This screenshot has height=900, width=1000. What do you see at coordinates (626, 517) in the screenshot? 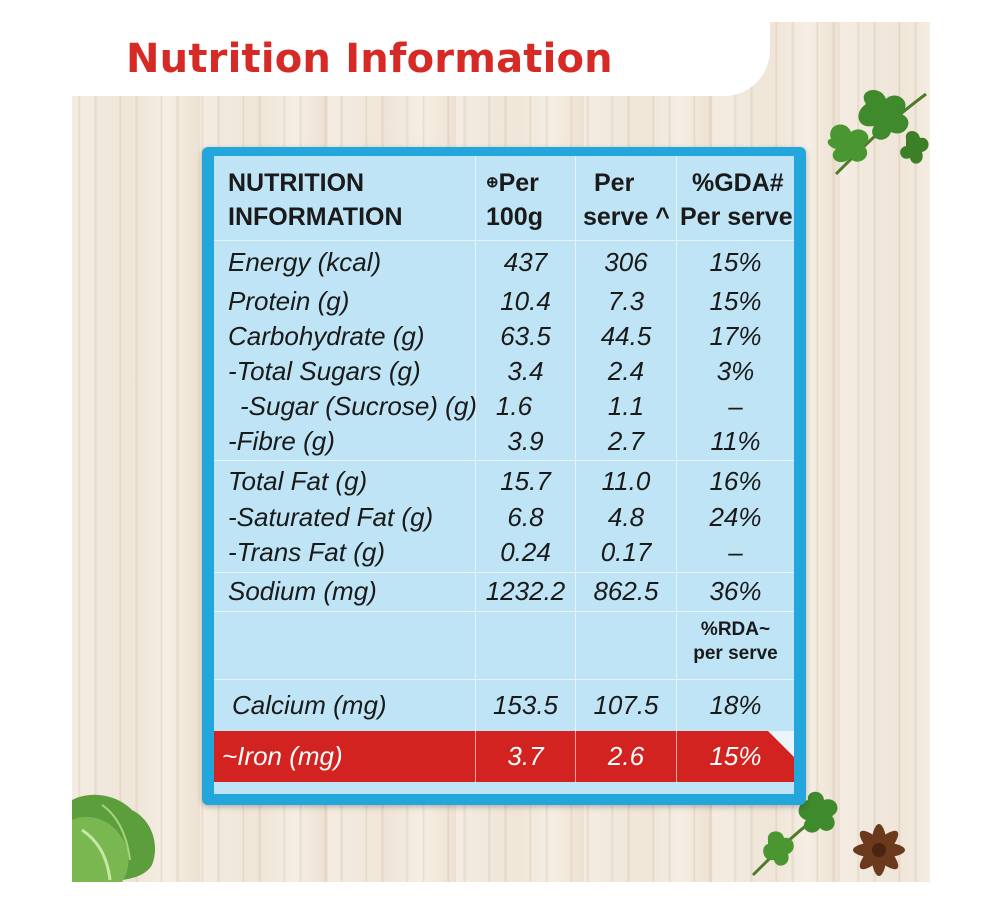
I see `row-per-serve: 4.8` at bounding box center [626, 517].